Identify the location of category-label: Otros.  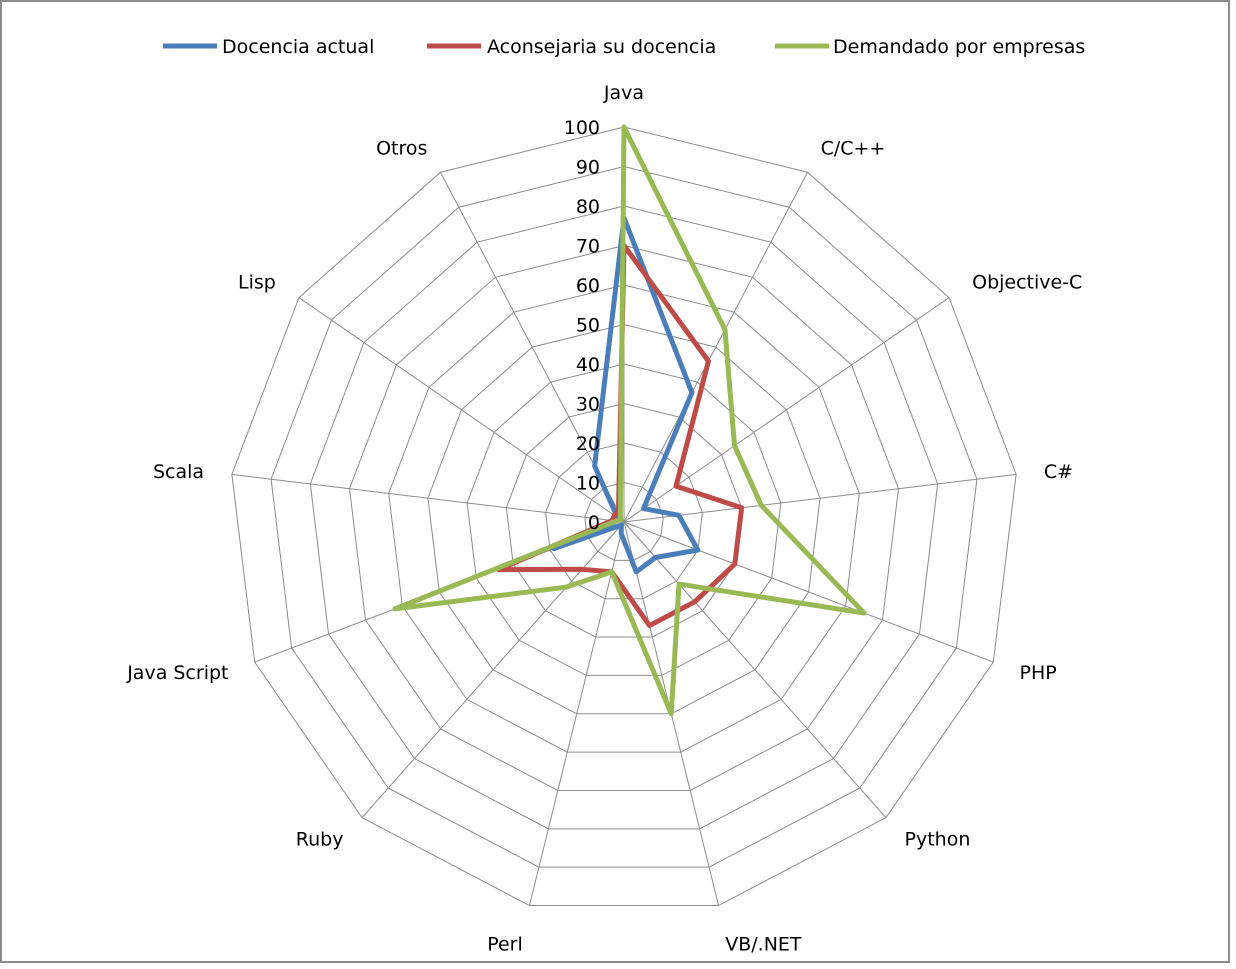
(401, 148).